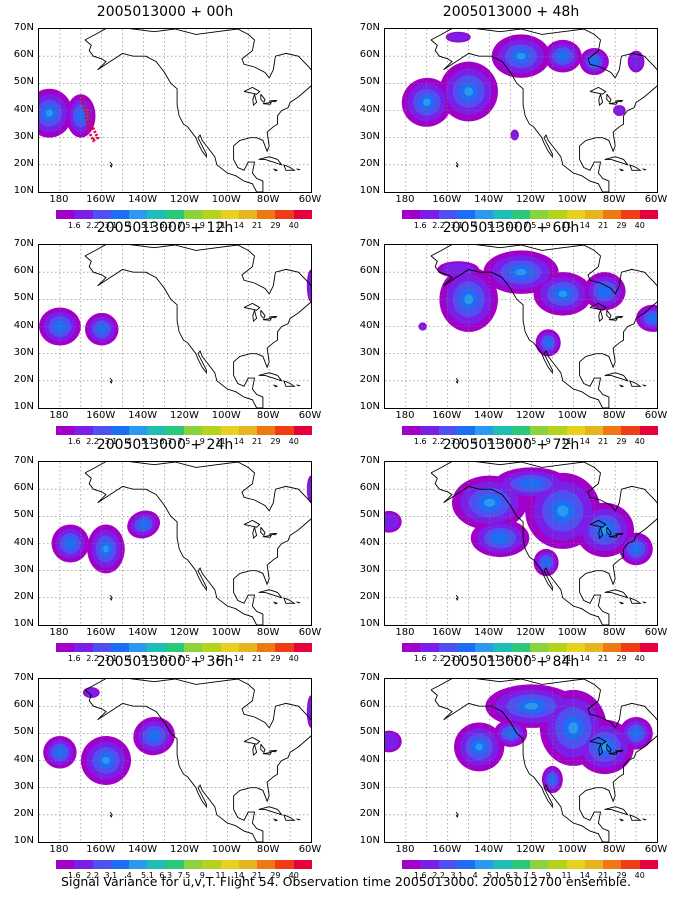 This screenshot has width=692, height=900. I want to click on lat-tick-label: 30N, so click(369, 569).